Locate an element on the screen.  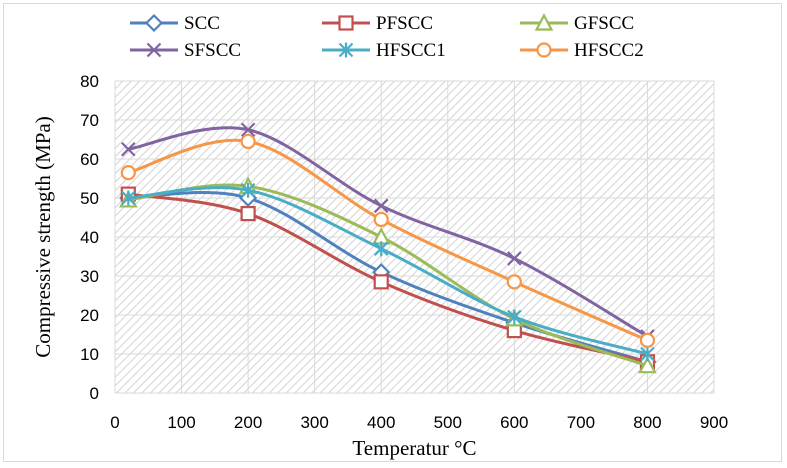
legend-entry: HFSCC1 is located at coordinates (384, 50).